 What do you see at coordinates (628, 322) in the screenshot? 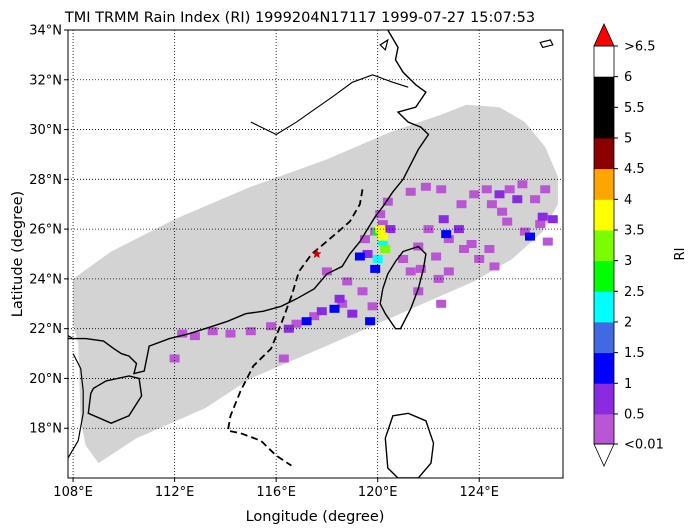
I see `colorbar-tick-label: 2` at bounding box center [628, 322].